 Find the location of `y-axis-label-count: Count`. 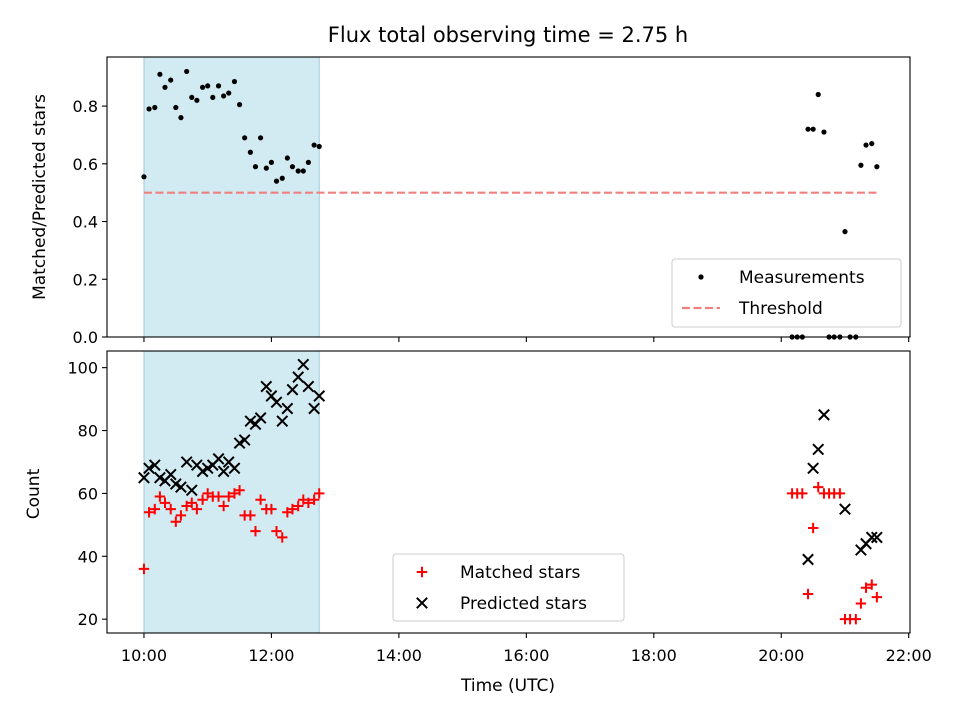

y-axis-label-count: Count is located at coordinates (34, 493).